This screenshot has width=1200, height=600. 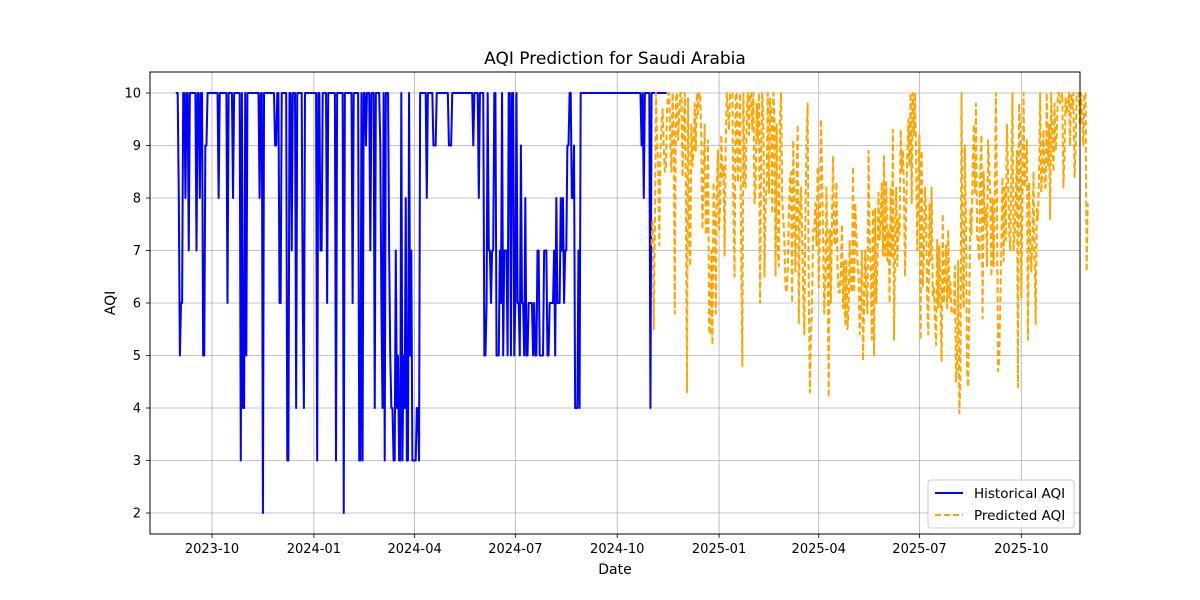 I want to click on y-tick-label: 9, so click(x=137, y=146).